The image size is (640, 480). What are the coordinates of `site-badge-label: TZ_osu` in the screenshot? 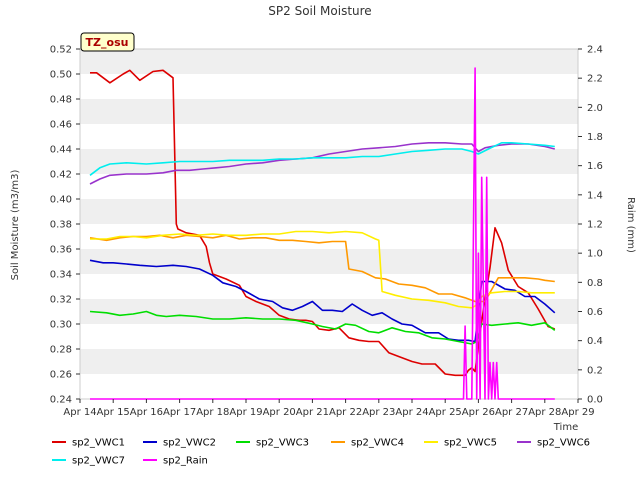 It's located at (107, 42).